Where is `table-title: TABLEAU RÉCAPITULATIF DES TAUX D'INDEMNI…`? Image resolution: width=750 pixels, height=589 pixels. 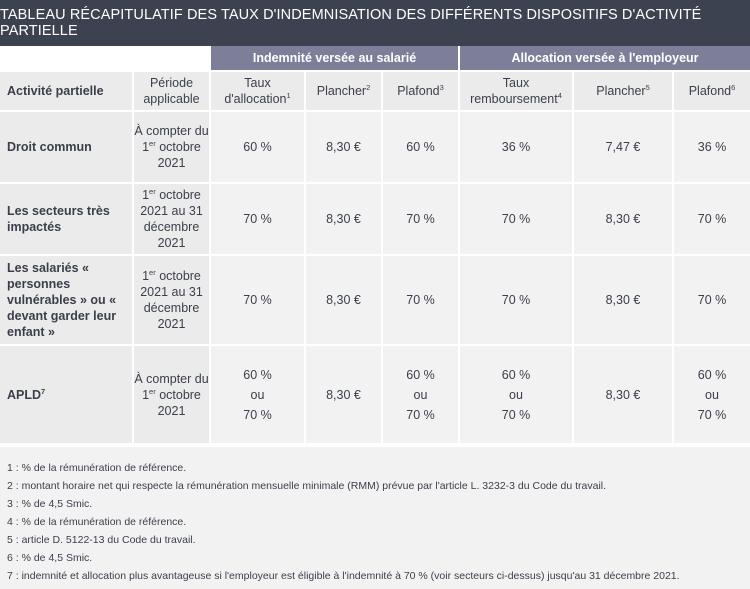
table-title: TABLEAU RÉCAPITULATIF DES TAUX D'INDEMNI… is located at coordinates (375, 23).